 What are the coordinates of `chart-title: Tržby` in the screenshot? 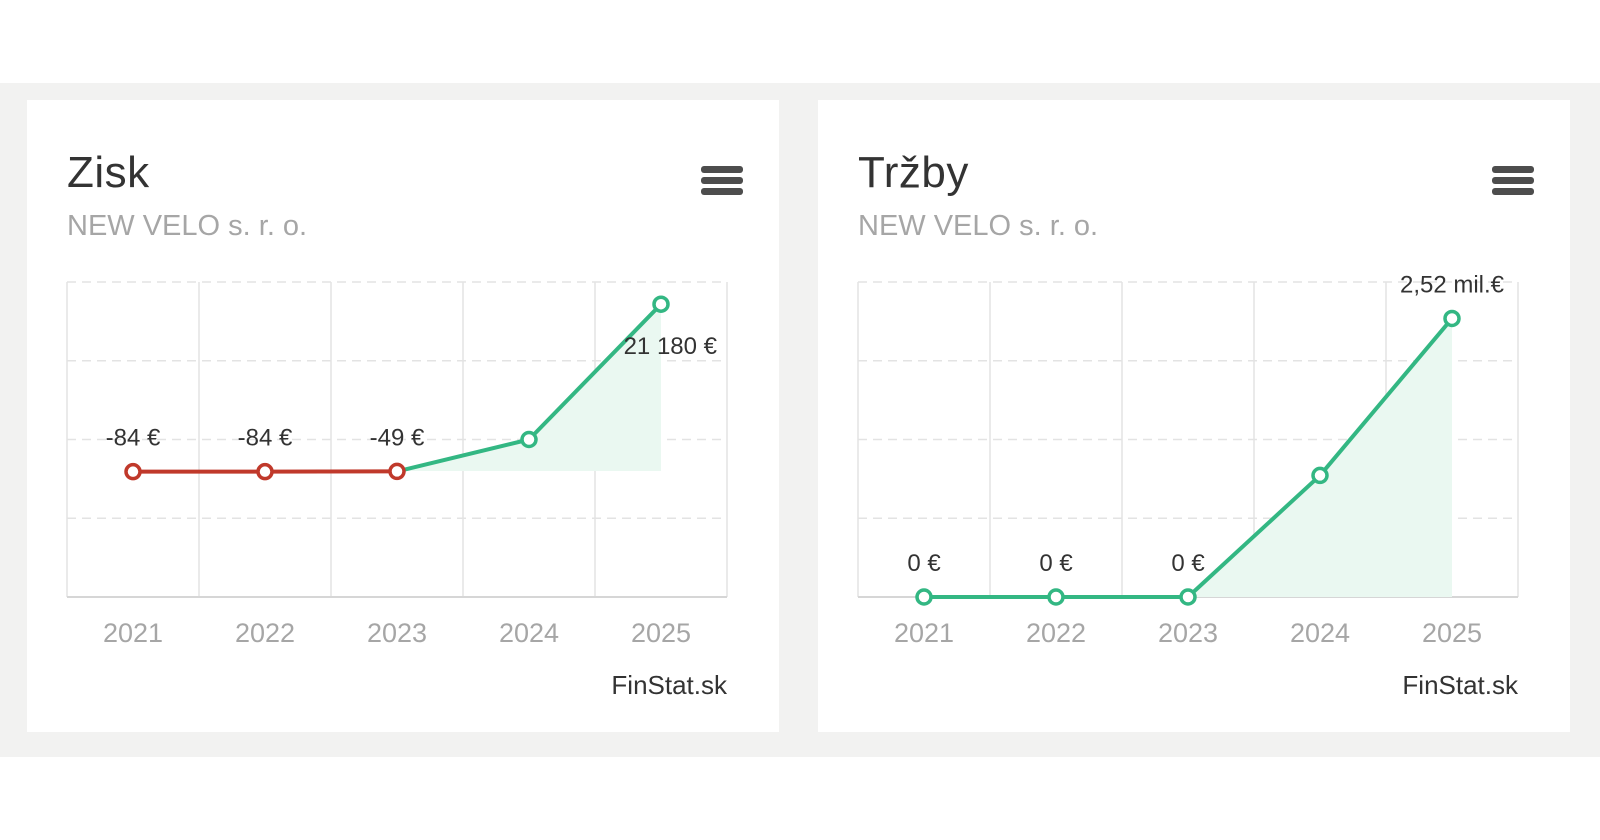 It's located at (913, 172).